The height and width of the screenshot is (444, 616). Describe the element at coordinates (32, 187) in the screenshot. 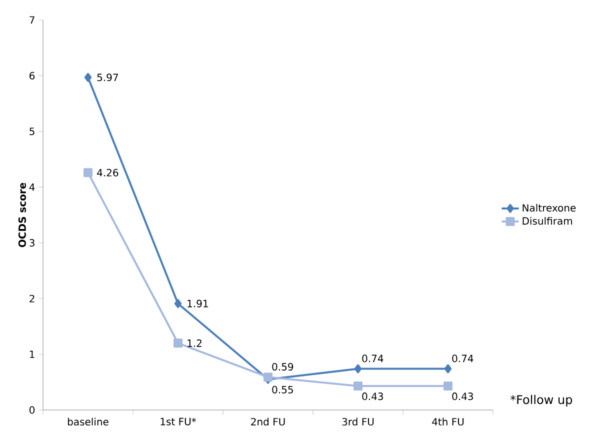

I see `y-tick-label: 4` at that location.